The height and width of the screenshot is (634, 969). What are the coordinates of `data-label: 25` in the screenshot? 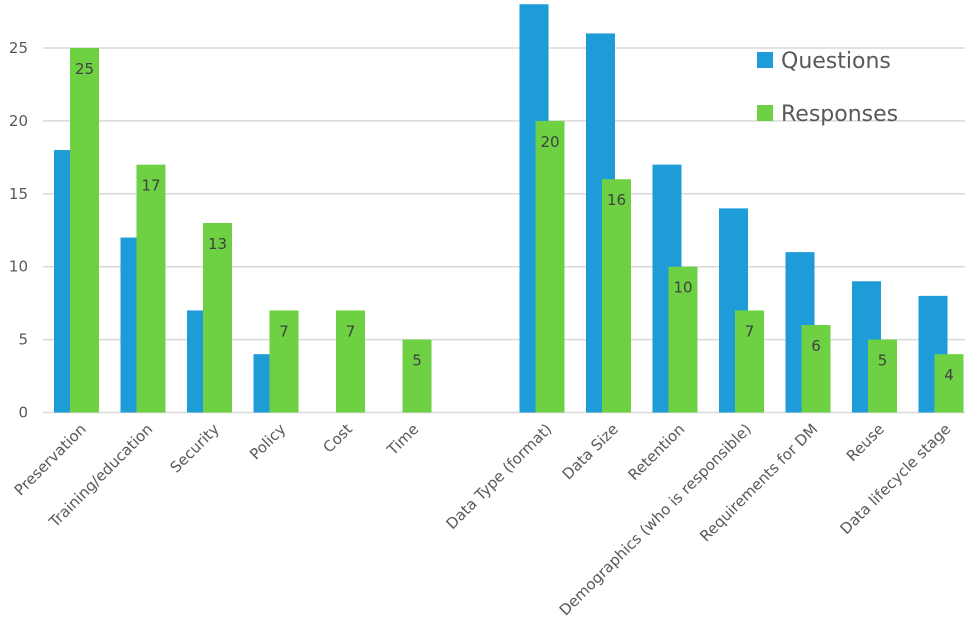 It's located at (84, 69).